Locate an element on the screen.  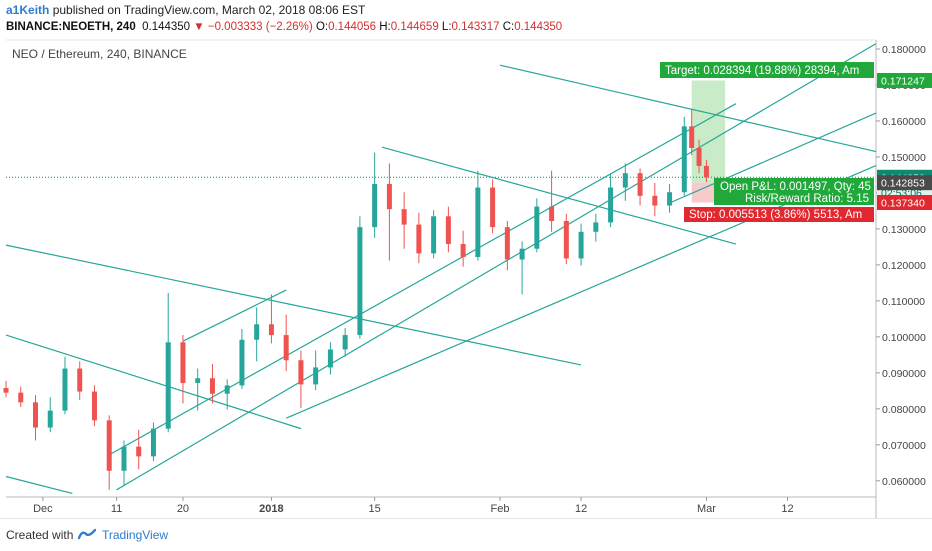
author-link: a1Keith is located at coordinates (28, 10).